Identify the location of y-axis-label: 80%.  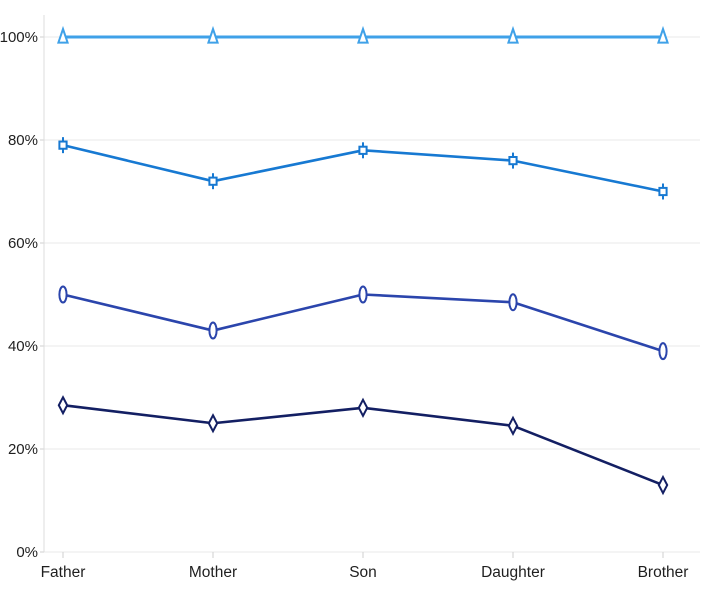
(23, 140).